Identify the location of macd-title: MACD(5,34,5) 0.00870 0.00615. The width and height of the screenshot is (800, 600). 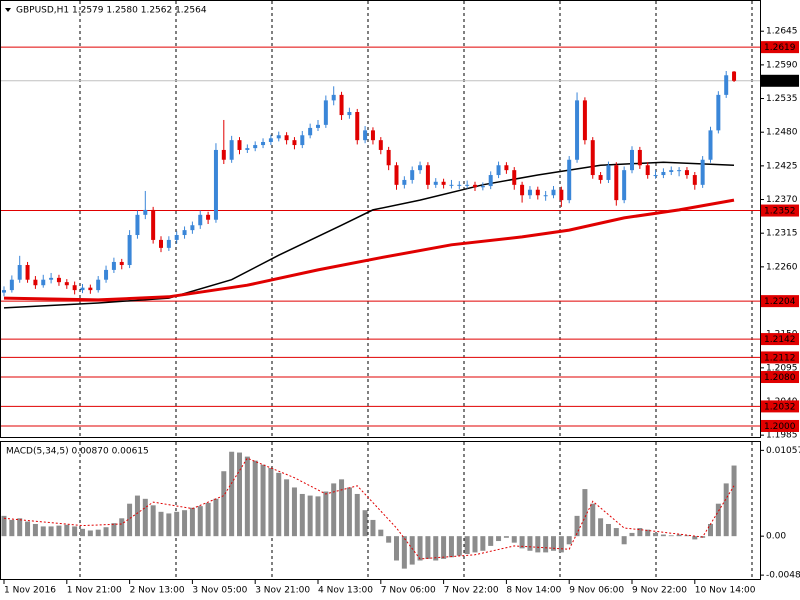
(77, 452).